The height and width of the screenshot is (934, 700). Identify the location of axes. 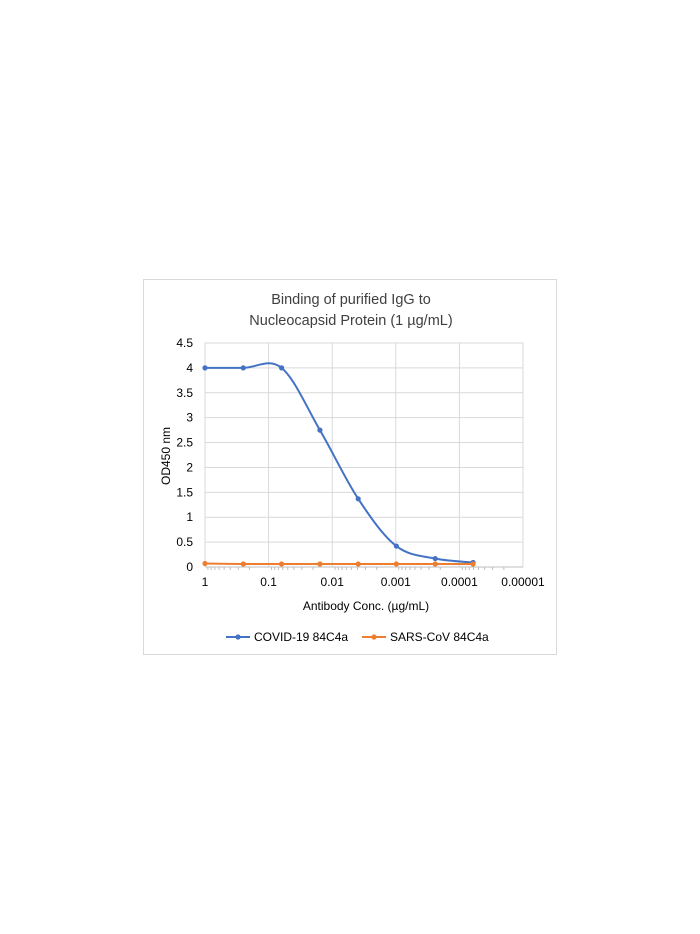
(363, 456).